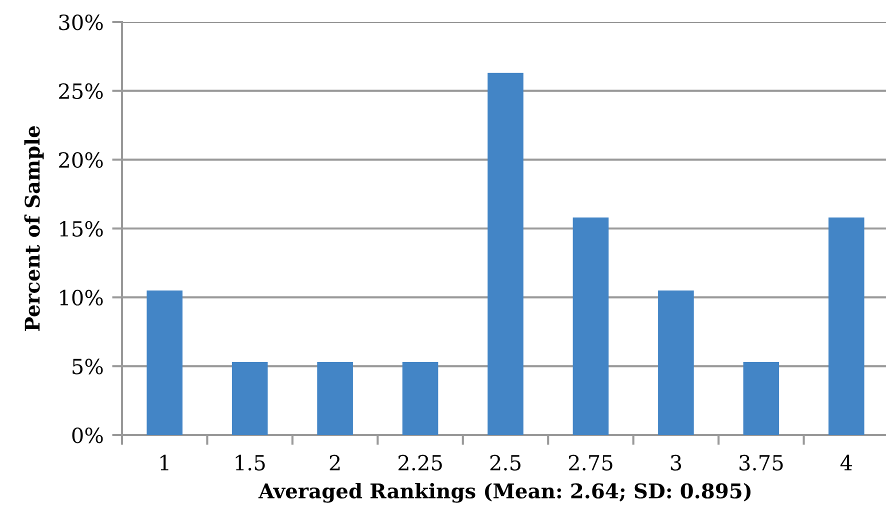 The image size is (886, 523). I want to click on x-tick-label: 2.5, so click(505, 462).